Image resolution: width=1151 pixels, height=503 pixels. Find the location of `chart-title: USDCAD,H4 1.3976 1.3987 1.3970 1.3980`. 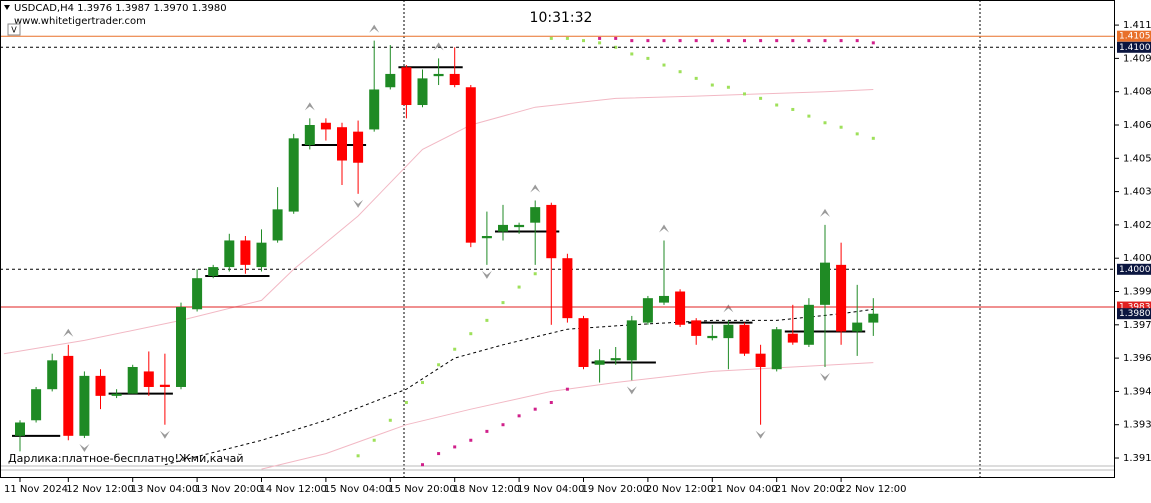

chart-title: USDCAD,H4 1.3976 1.3987 1.3970 1.3980 is located at coordinates (120, 8).